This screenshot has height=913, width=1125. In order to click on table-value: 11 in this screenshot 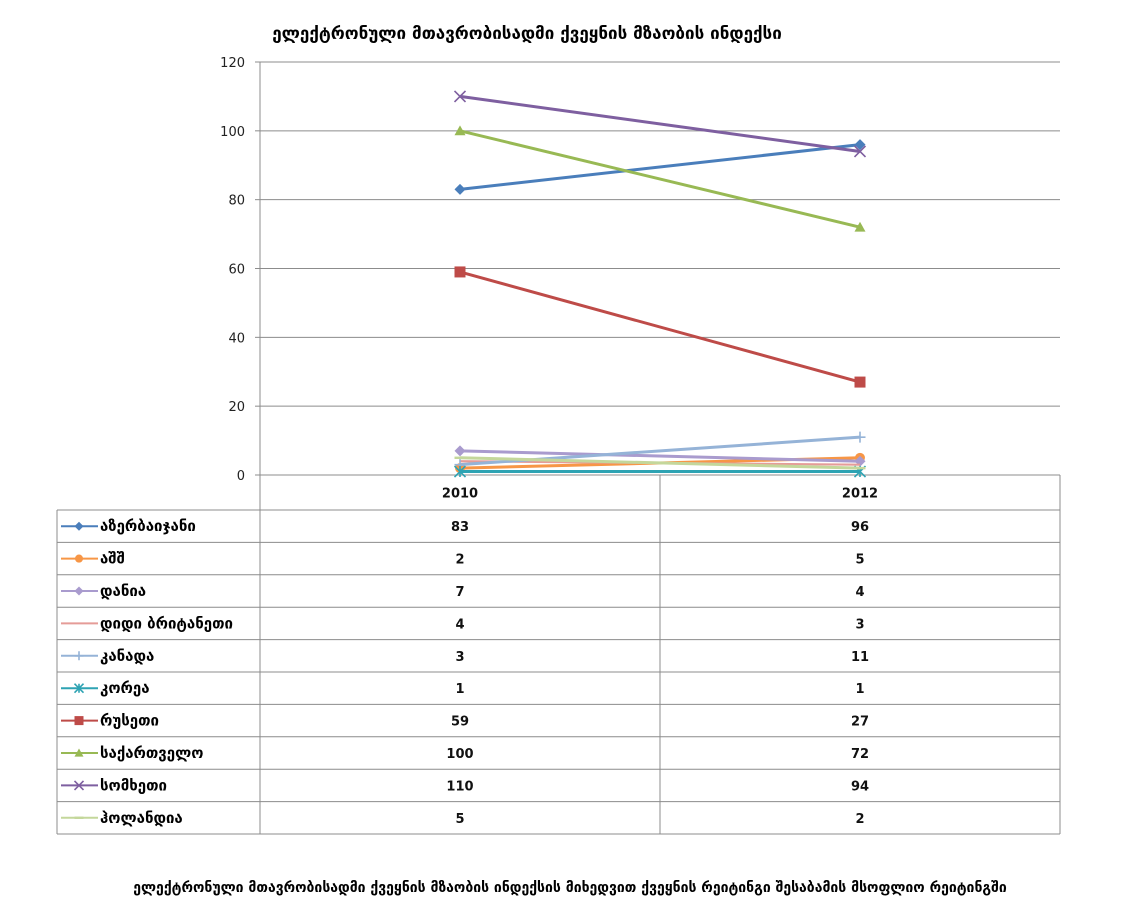, I will do `click(860, 657)`.